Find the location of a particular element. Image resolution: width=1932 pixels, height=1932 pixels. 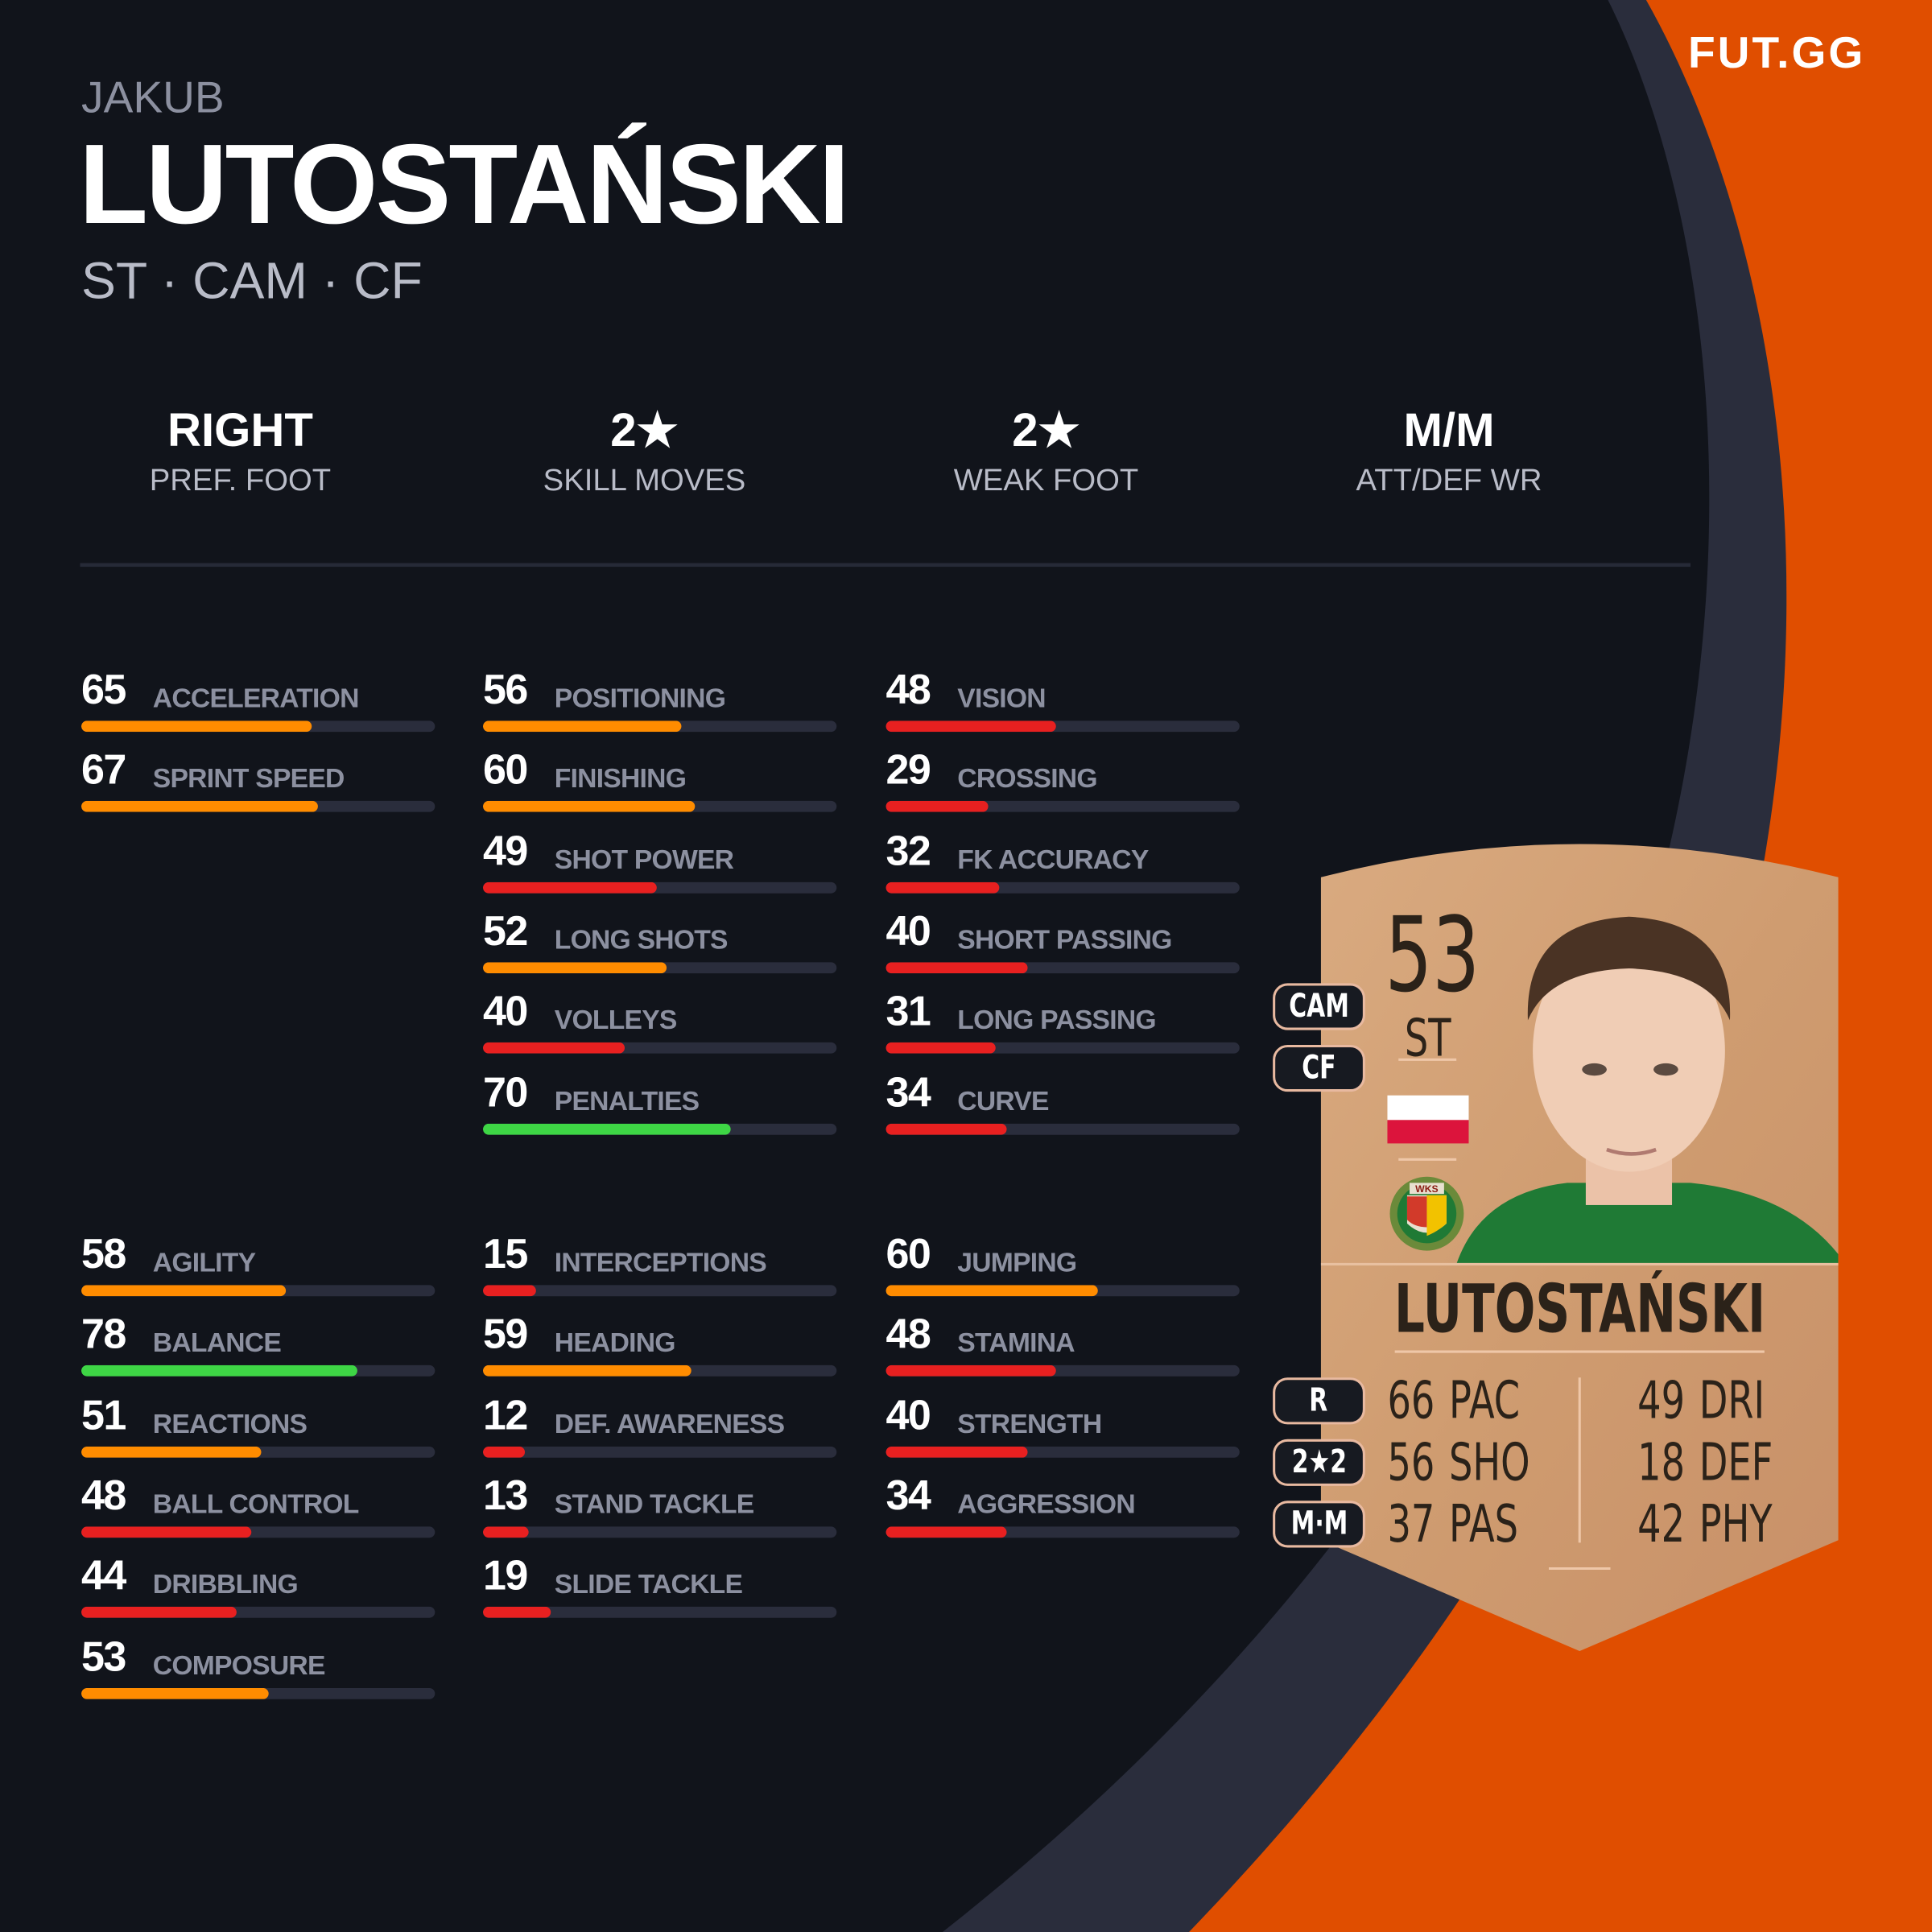

card-position: ST is located at coordinates (1437, 1038).